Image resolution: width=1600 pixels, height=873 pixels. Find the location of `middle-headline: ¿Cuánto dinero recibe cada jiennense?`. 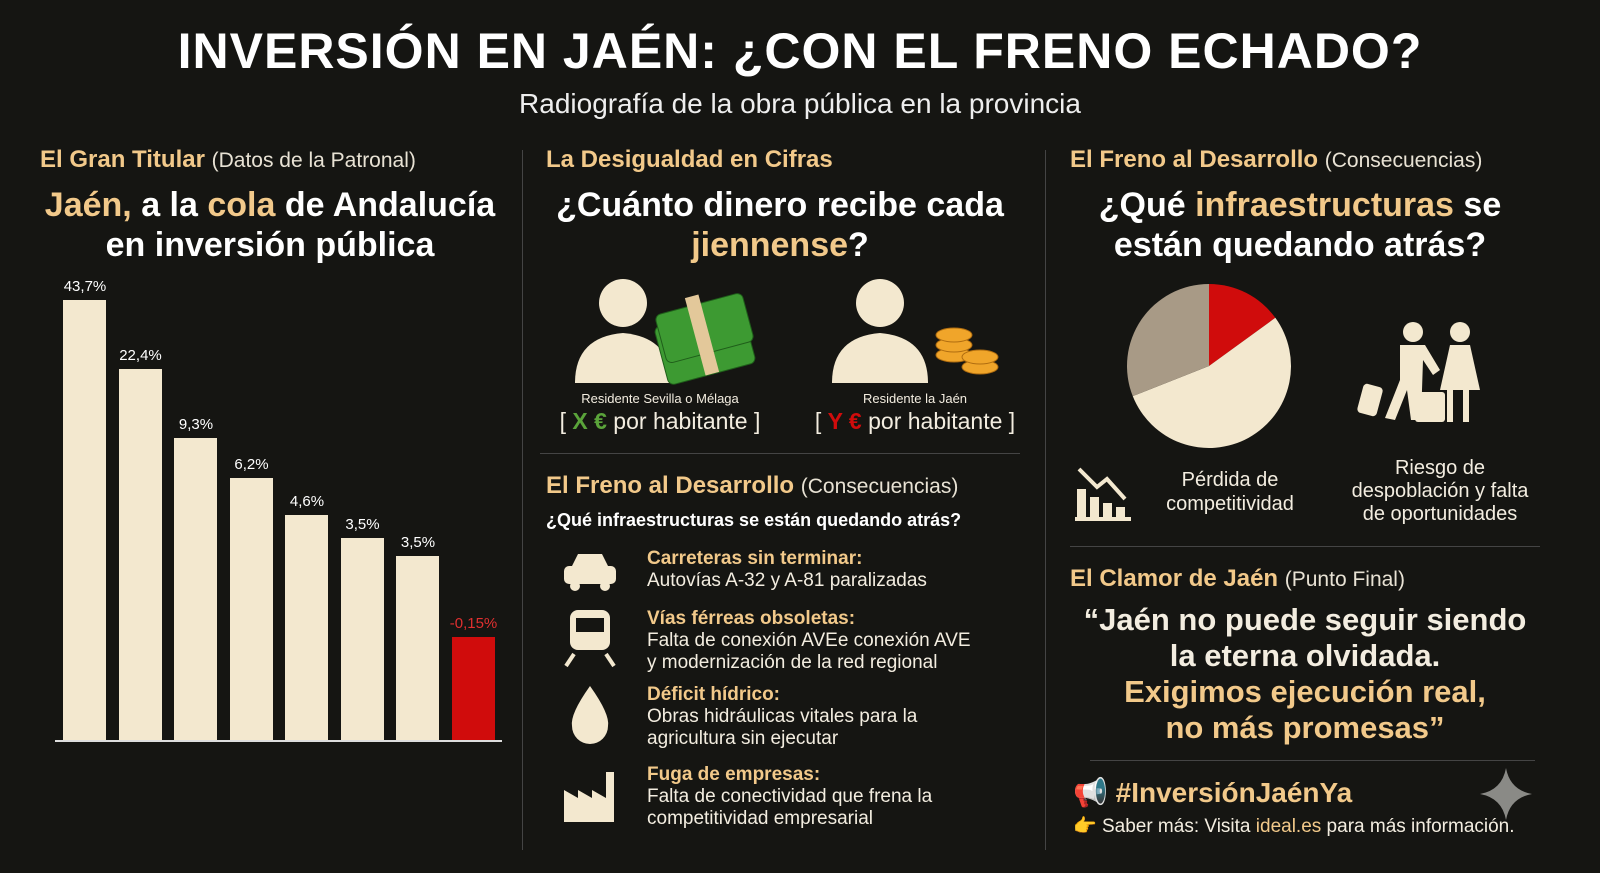

middle-headline: ¿Cuánto dinero recibe cada jiennense? is located at coordinates (780, 225).